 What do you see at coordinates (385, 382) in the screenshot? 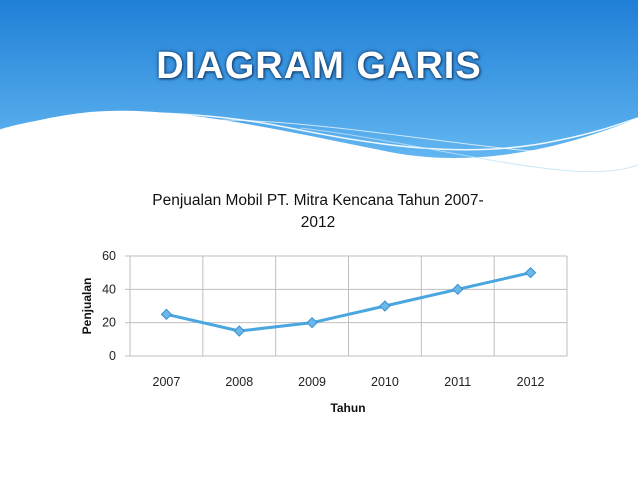
I see `x-tick-label: 2010` at bounding box center [385, 382].